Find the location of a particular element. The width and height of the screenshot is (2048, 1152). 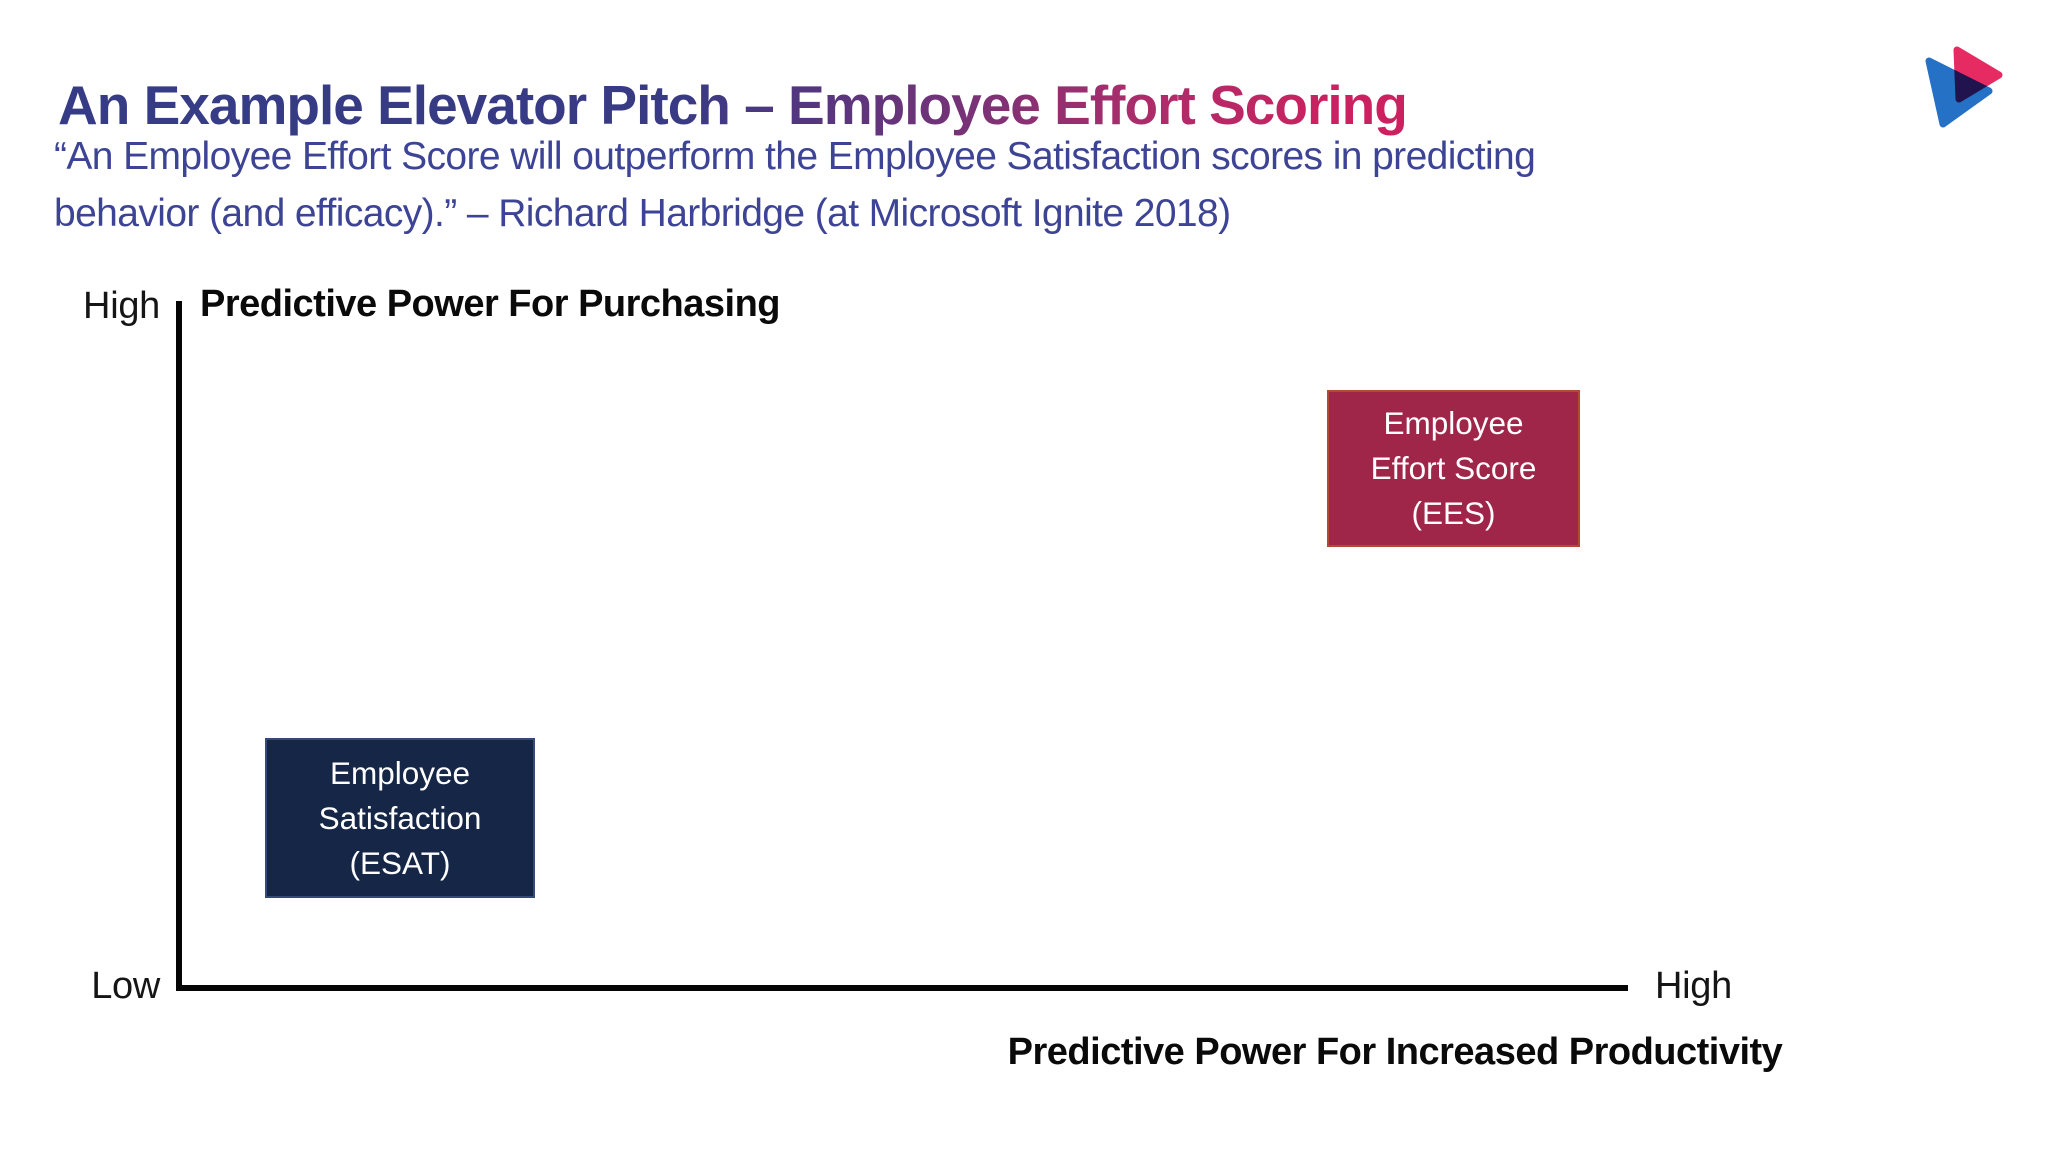

esat-box-line: (ESAT) is located at coordinates (400, 862).